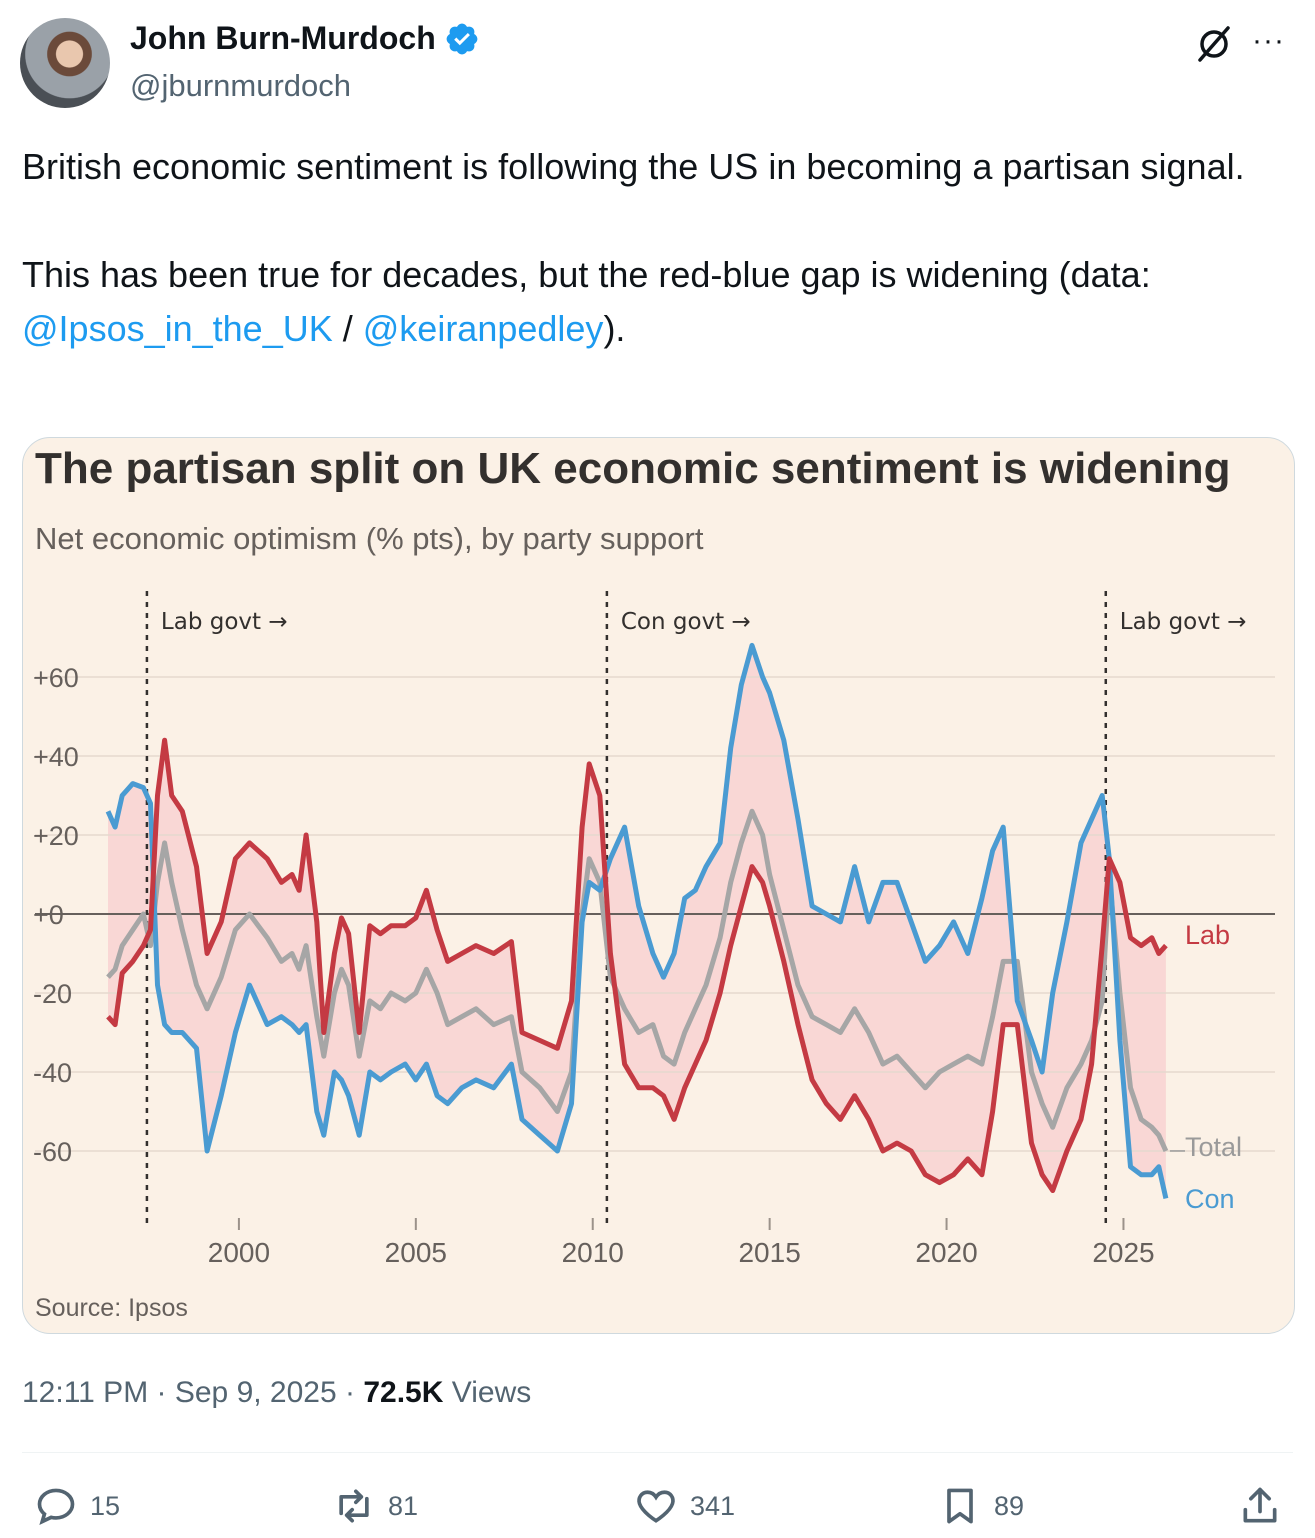 Image resolution: width=1315 pixels, height=1538 pixels. Describe the element at coordinates (1268, 40) in the screenshot. I see `more-options-icon: ···` at that location.